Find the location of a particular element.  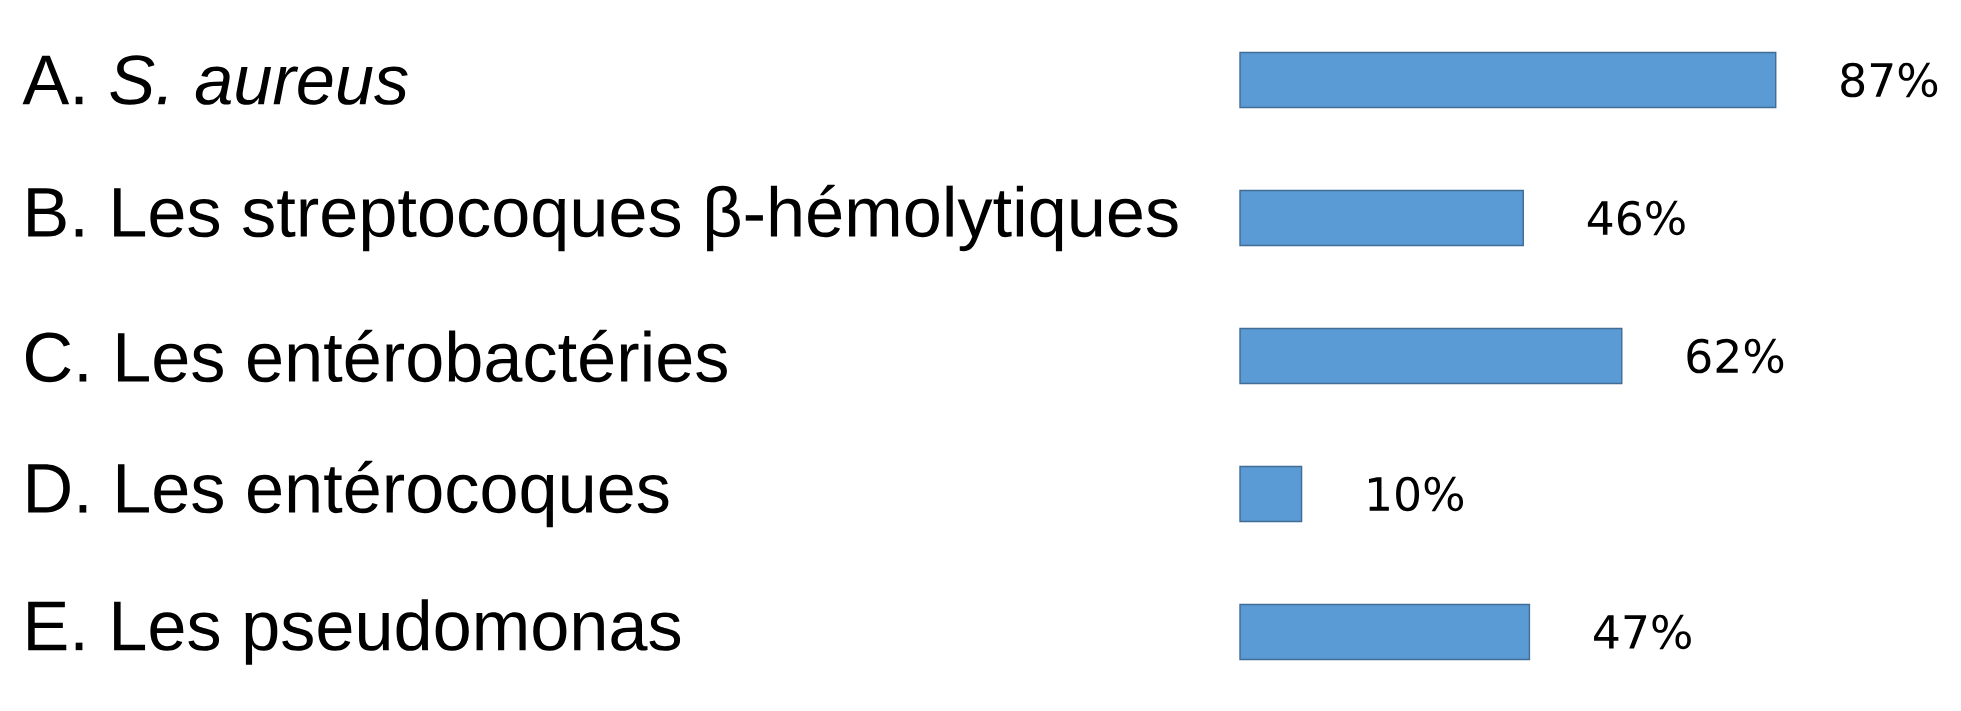

data-label: 87% is located at coordinates (1889, 80).